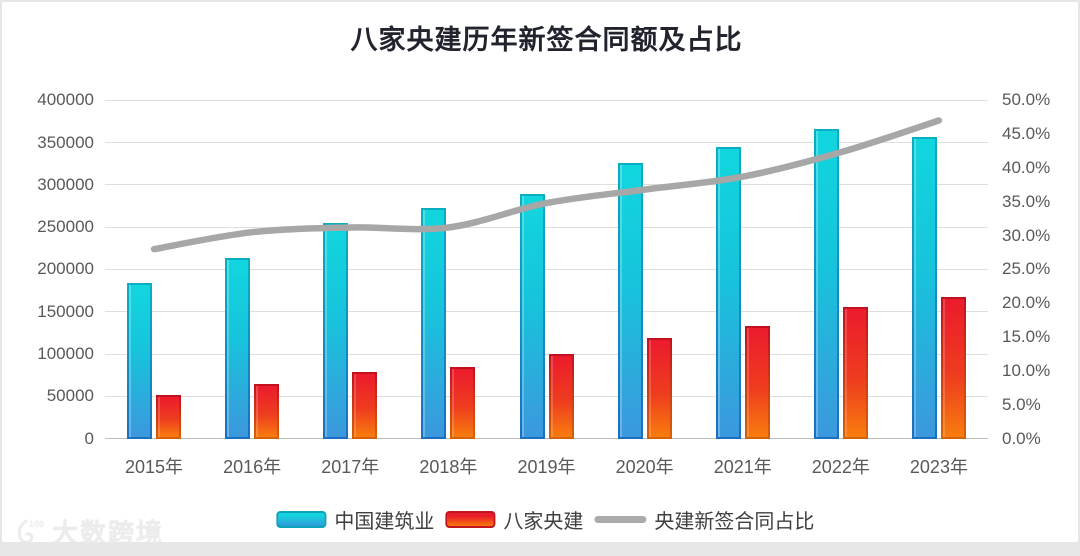  What do you see at coordinates (70, 396) in the screenshot?
I see `left-axis-tick: 50000` at bounding box center [70, 396].